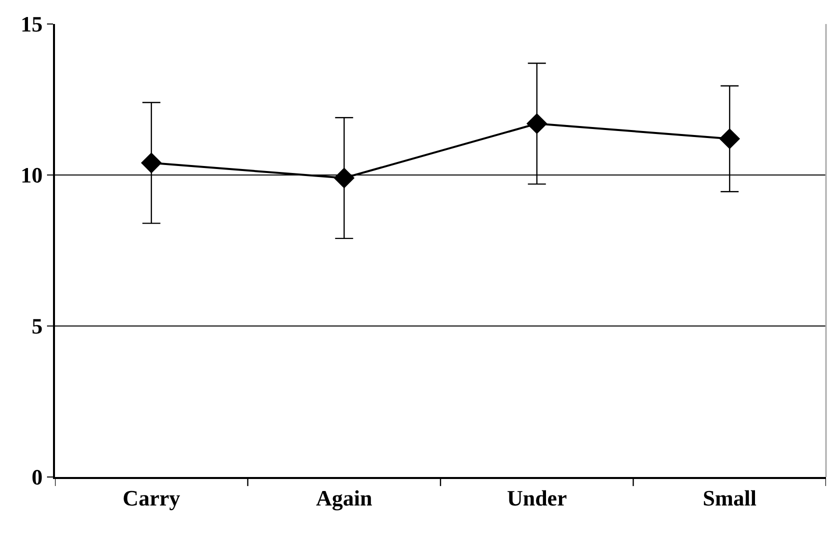  I want to click on y-tick-label: 0, so click(37, 477).